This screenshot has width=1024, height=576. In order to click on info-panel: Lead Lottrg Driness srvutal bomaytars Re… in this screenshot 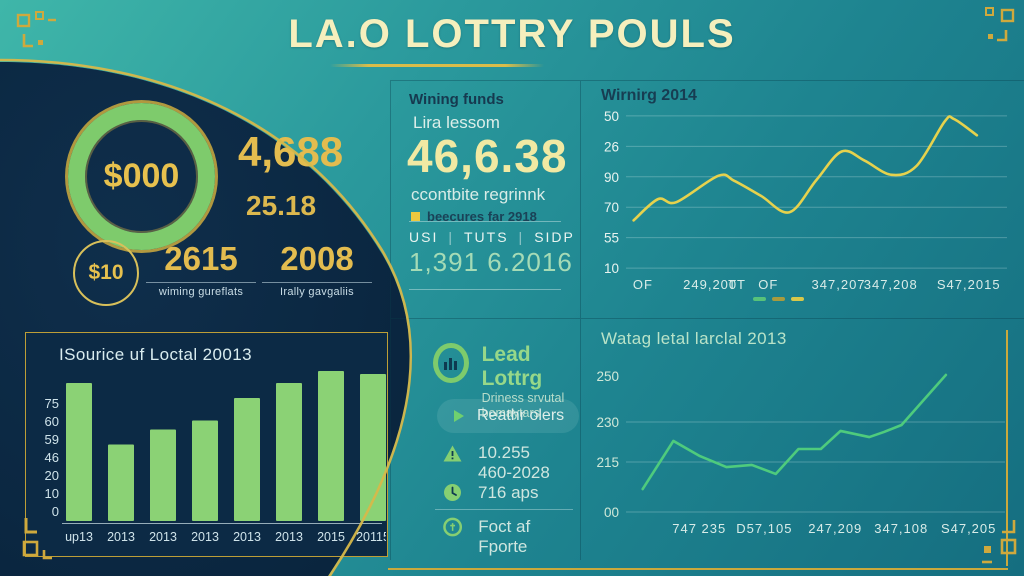, I will do `click(485, 439)`.